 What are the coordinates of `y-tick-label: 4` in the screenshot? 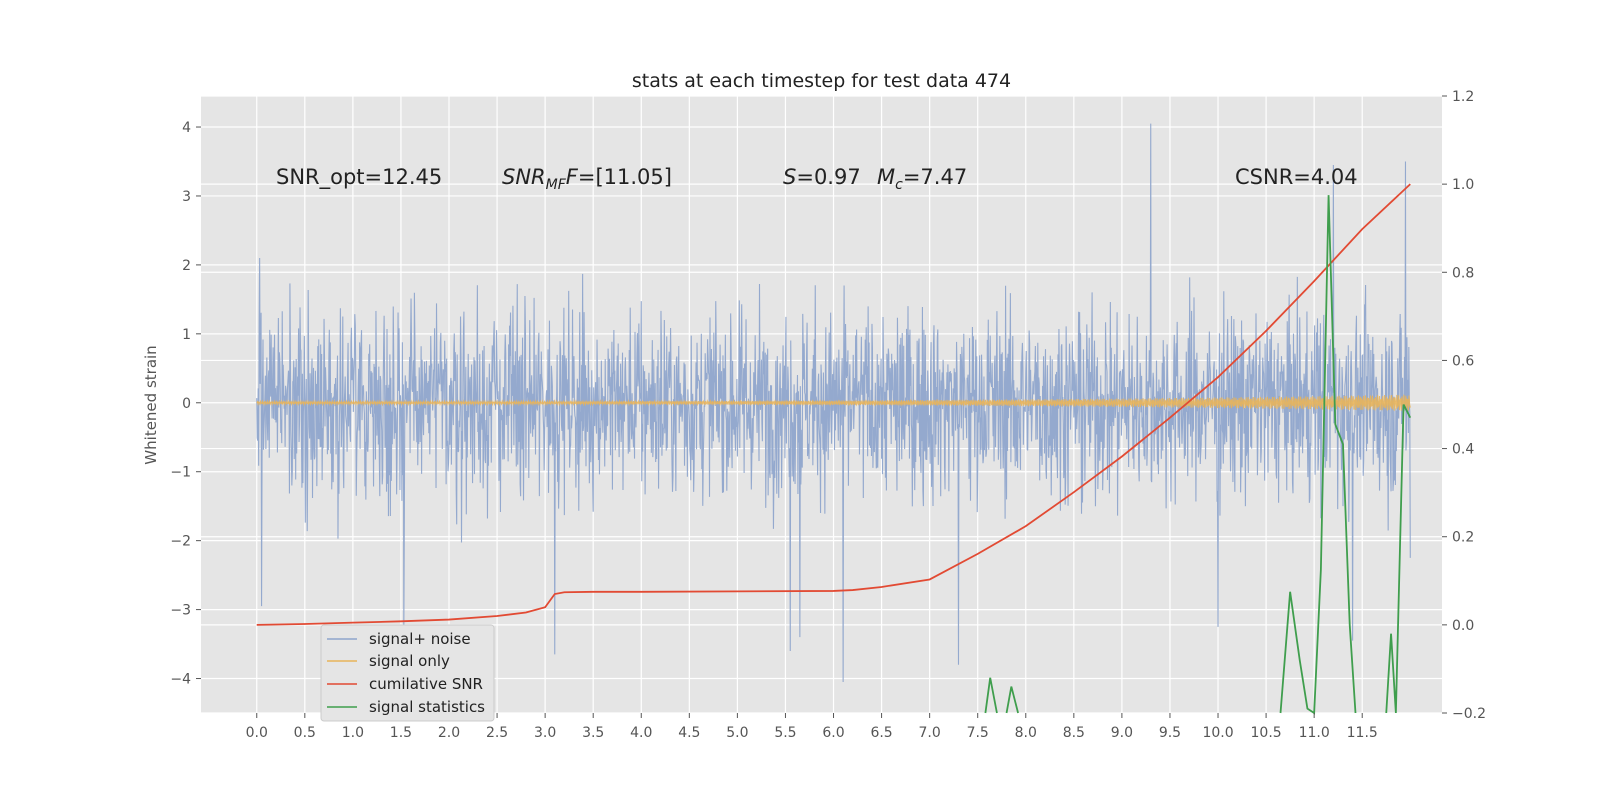 It's located at (186, 128).